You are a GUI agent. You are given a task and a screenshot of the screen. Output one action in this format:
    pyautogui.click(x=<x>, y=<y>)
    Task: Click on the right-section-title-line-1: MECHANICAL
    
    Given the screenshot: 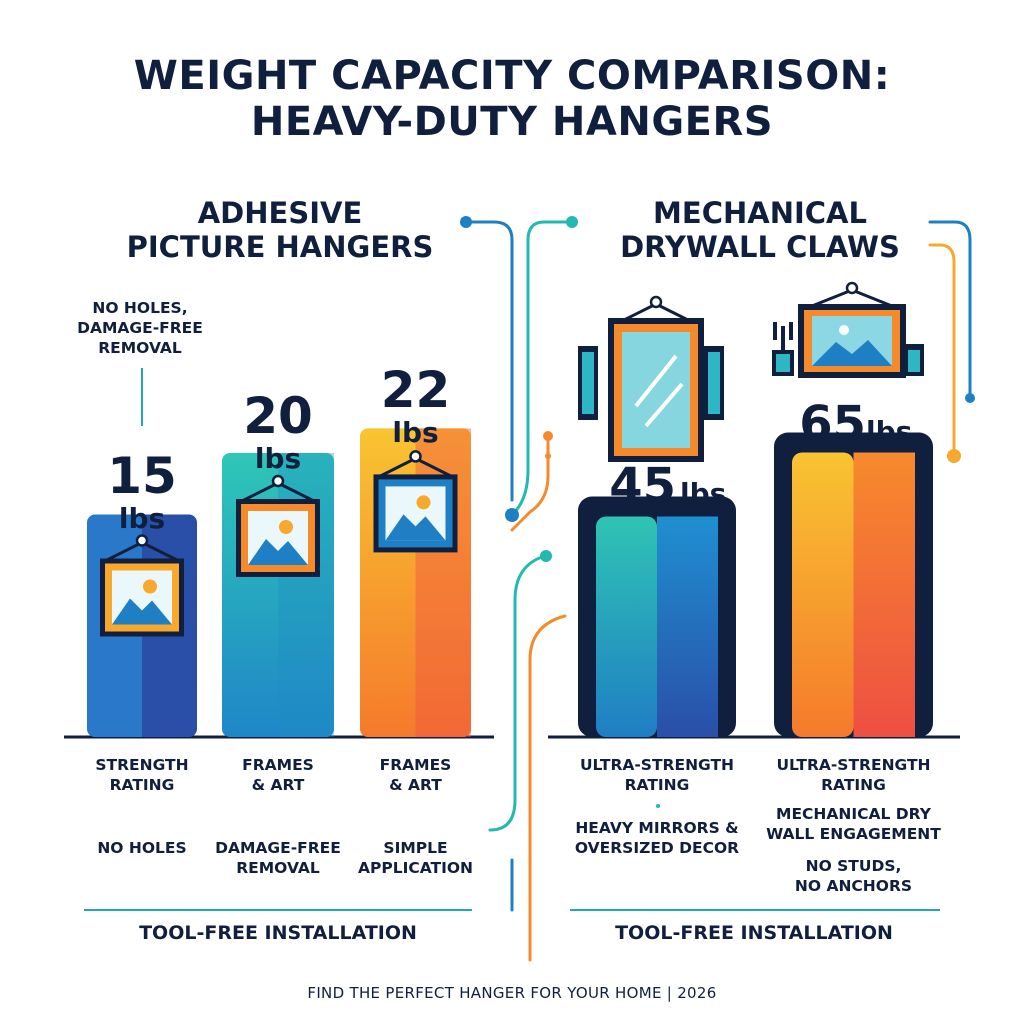 What is the action you would take?
    pyautogui.click(x=760, y=213)
    